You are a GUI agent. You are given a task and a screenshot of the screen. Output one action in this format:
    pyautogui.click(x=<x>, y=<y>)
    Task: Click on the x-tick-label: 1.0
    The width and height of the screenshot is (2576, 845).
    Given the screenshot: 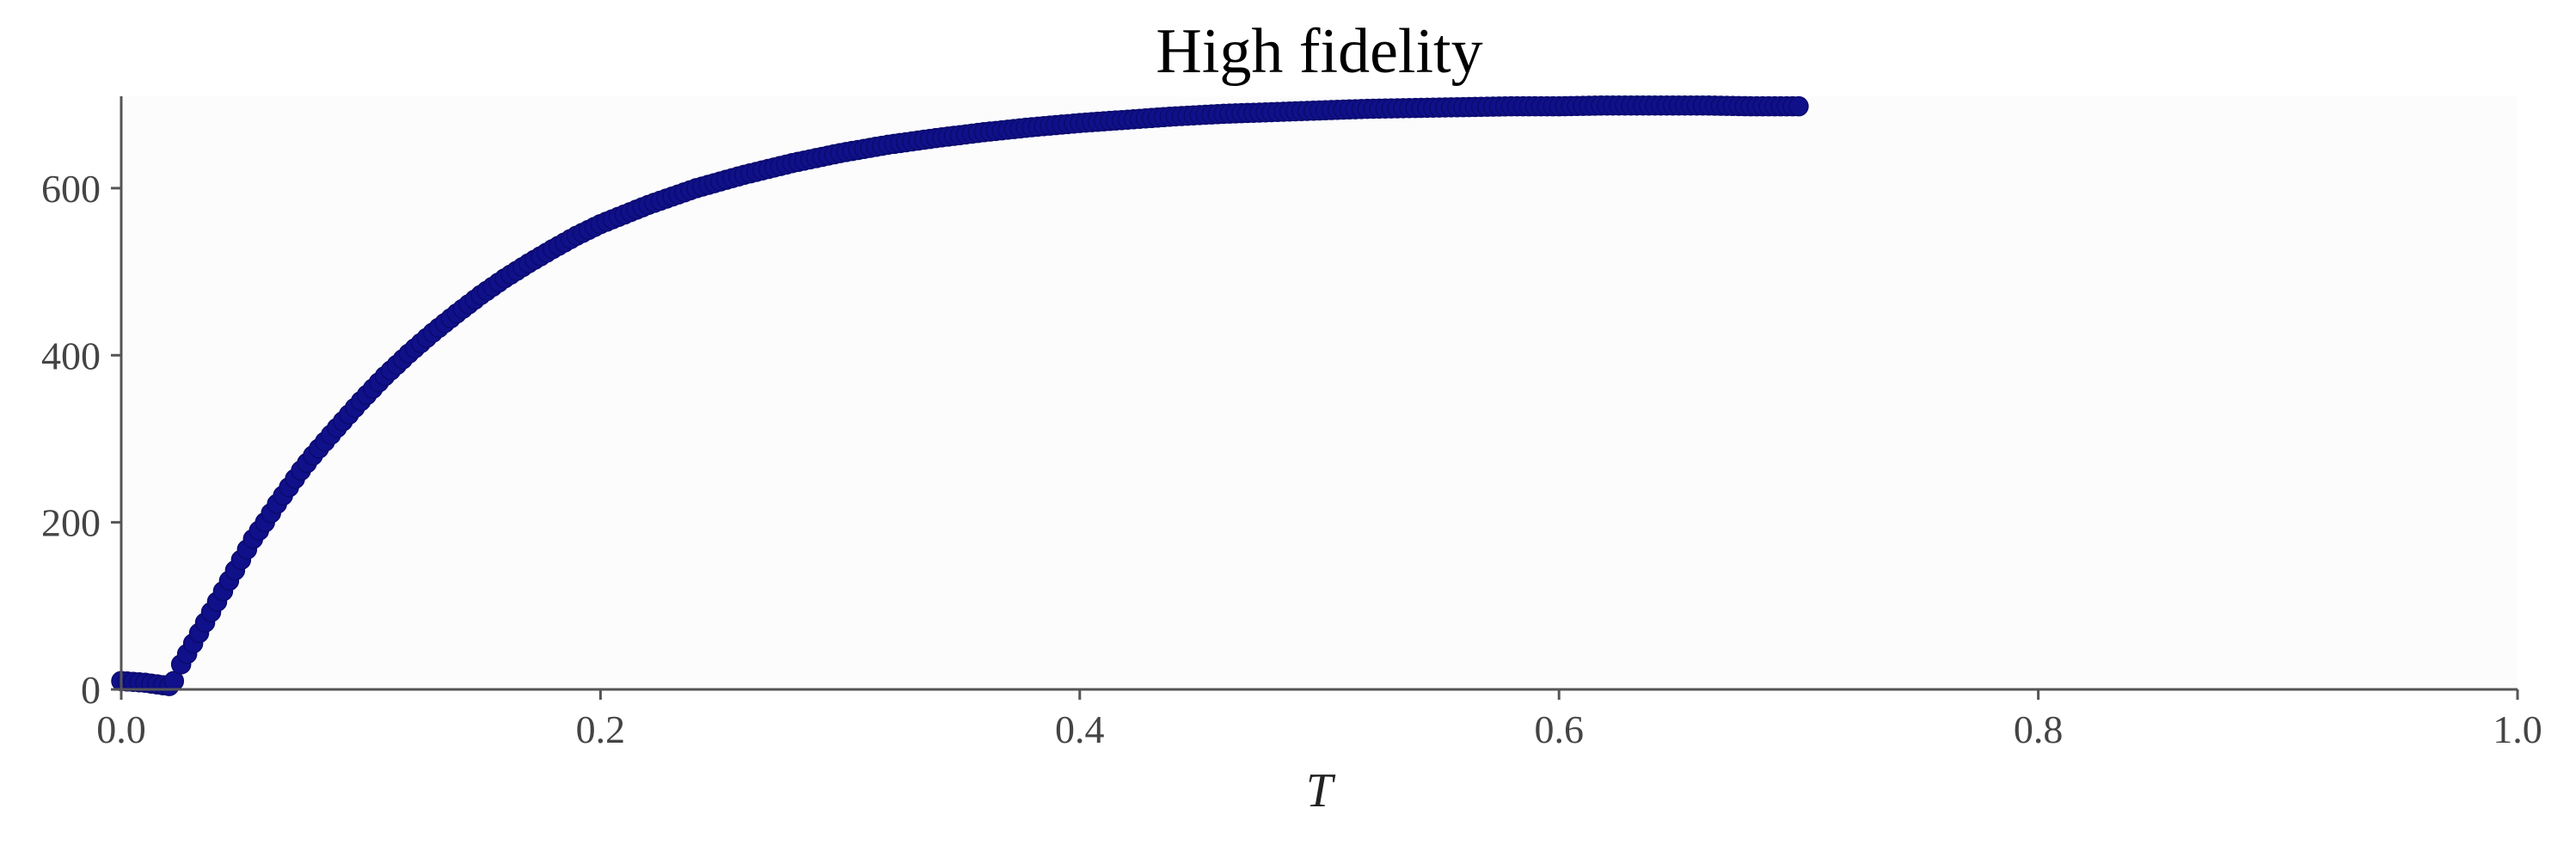 What is the action you would take?
    pyautogui.click(x=2518, y=729)
    